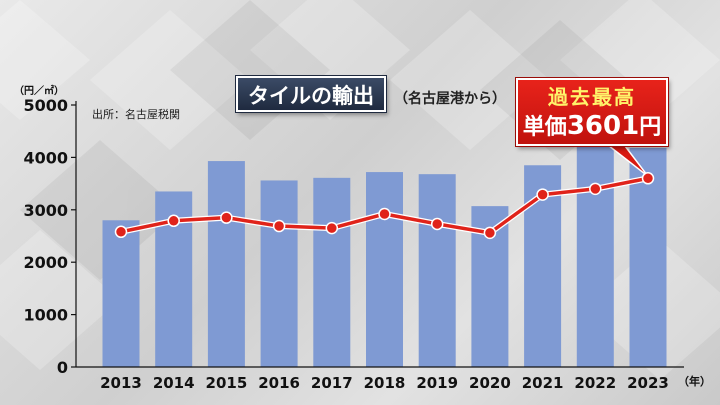 This screenshot has height=405, width=720. Describe the element at coordinates (542, 194) in the screenshot. I see `line-point-2021` at that location.